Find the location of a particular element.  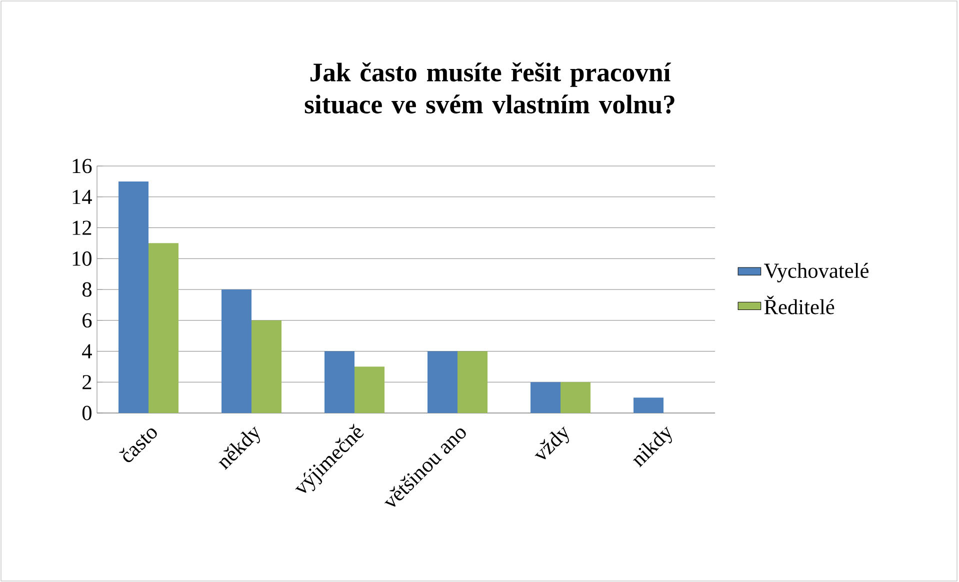

legend-label: Vychovatelé is located at coordinates (816, 272).